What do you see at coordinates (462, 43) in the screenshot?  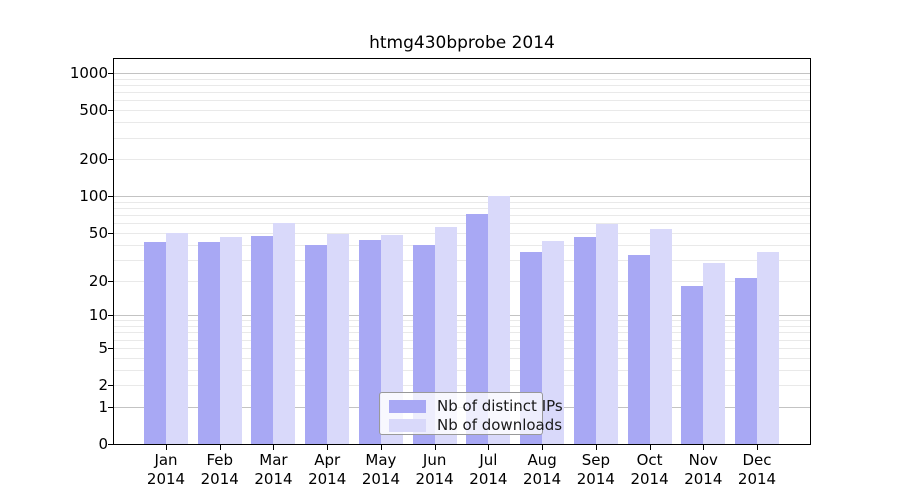 I see `chart-title: htmg430bprobe 2014` at bounding box center [462, 43].